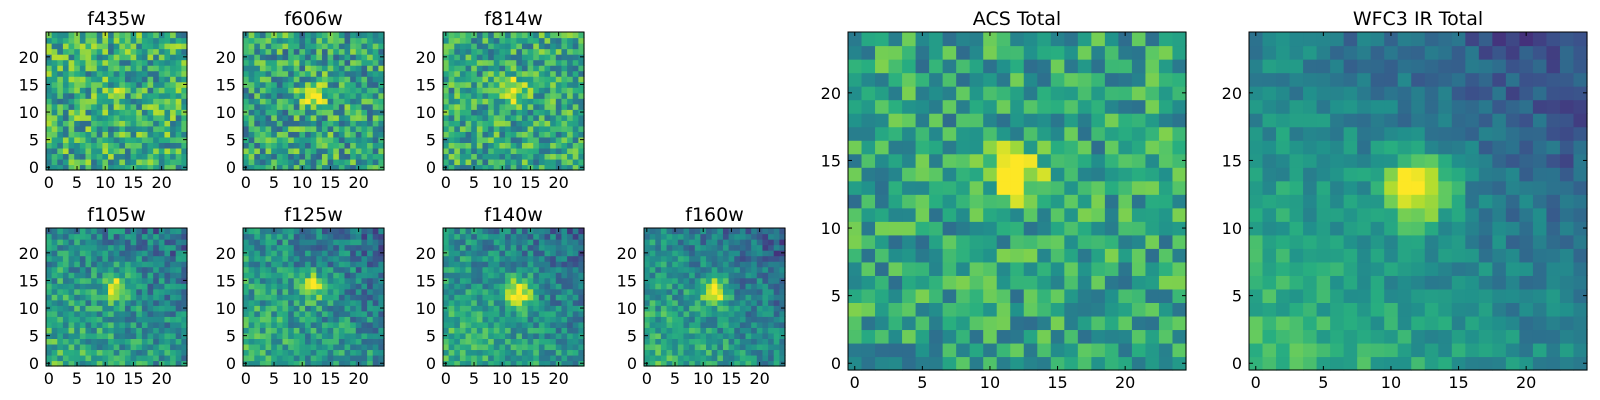 The height and width of the screenshot is (400, 1600). Describe the element at coordinates (1017, 19) in the screenshot. I see `panel-title: ACS Total` at that location.